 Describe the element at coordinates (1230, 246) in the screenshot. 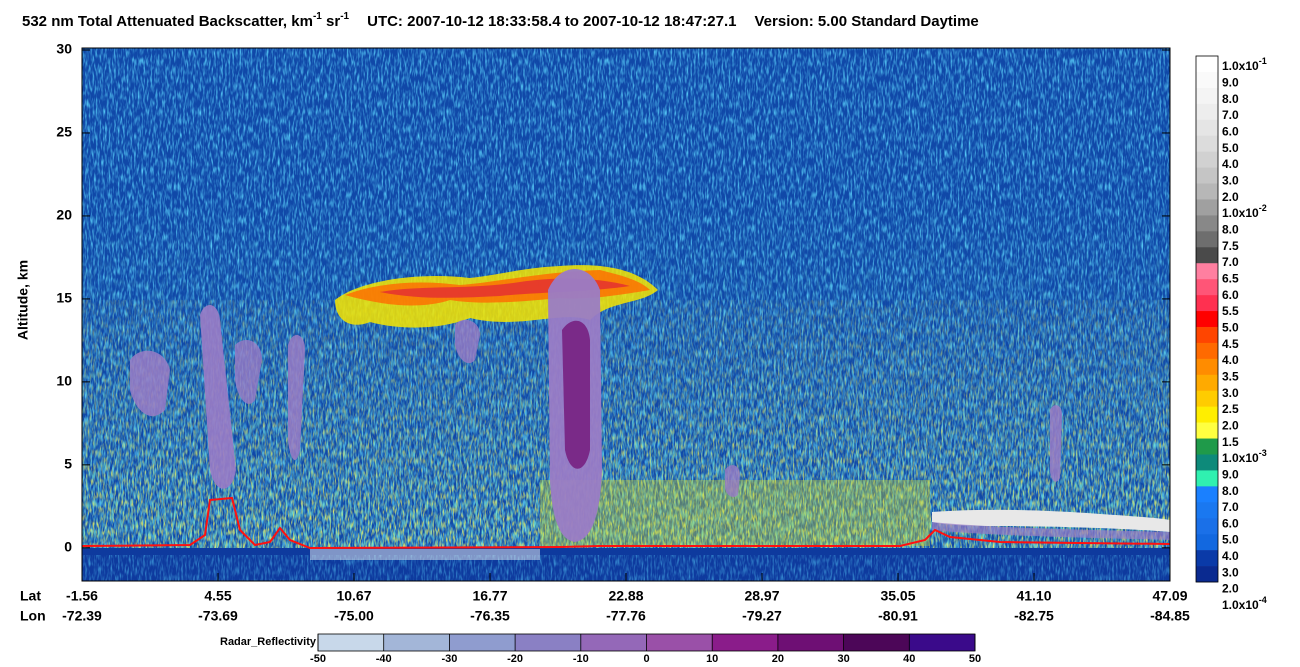

I see `colorbar-label: 7.5` at that location.